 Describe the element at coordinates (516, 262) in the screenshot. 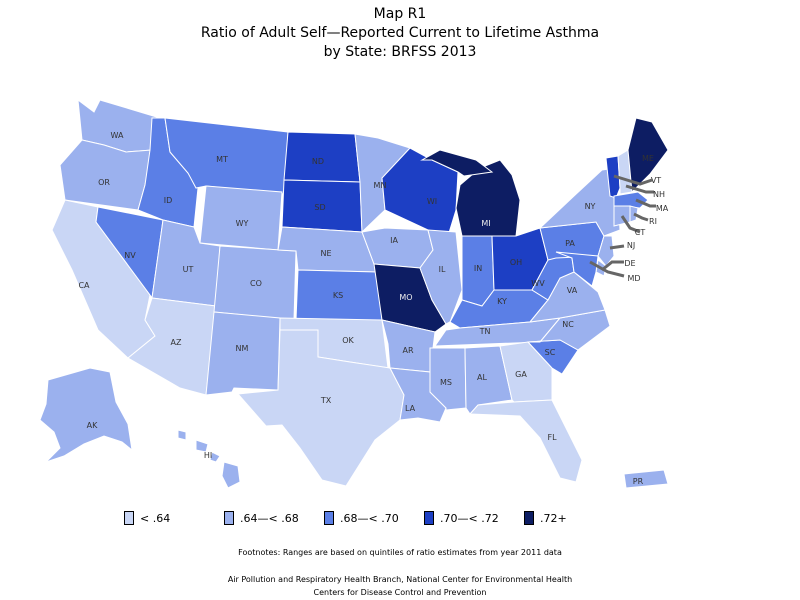

I see `label-OH: OH` at that location.